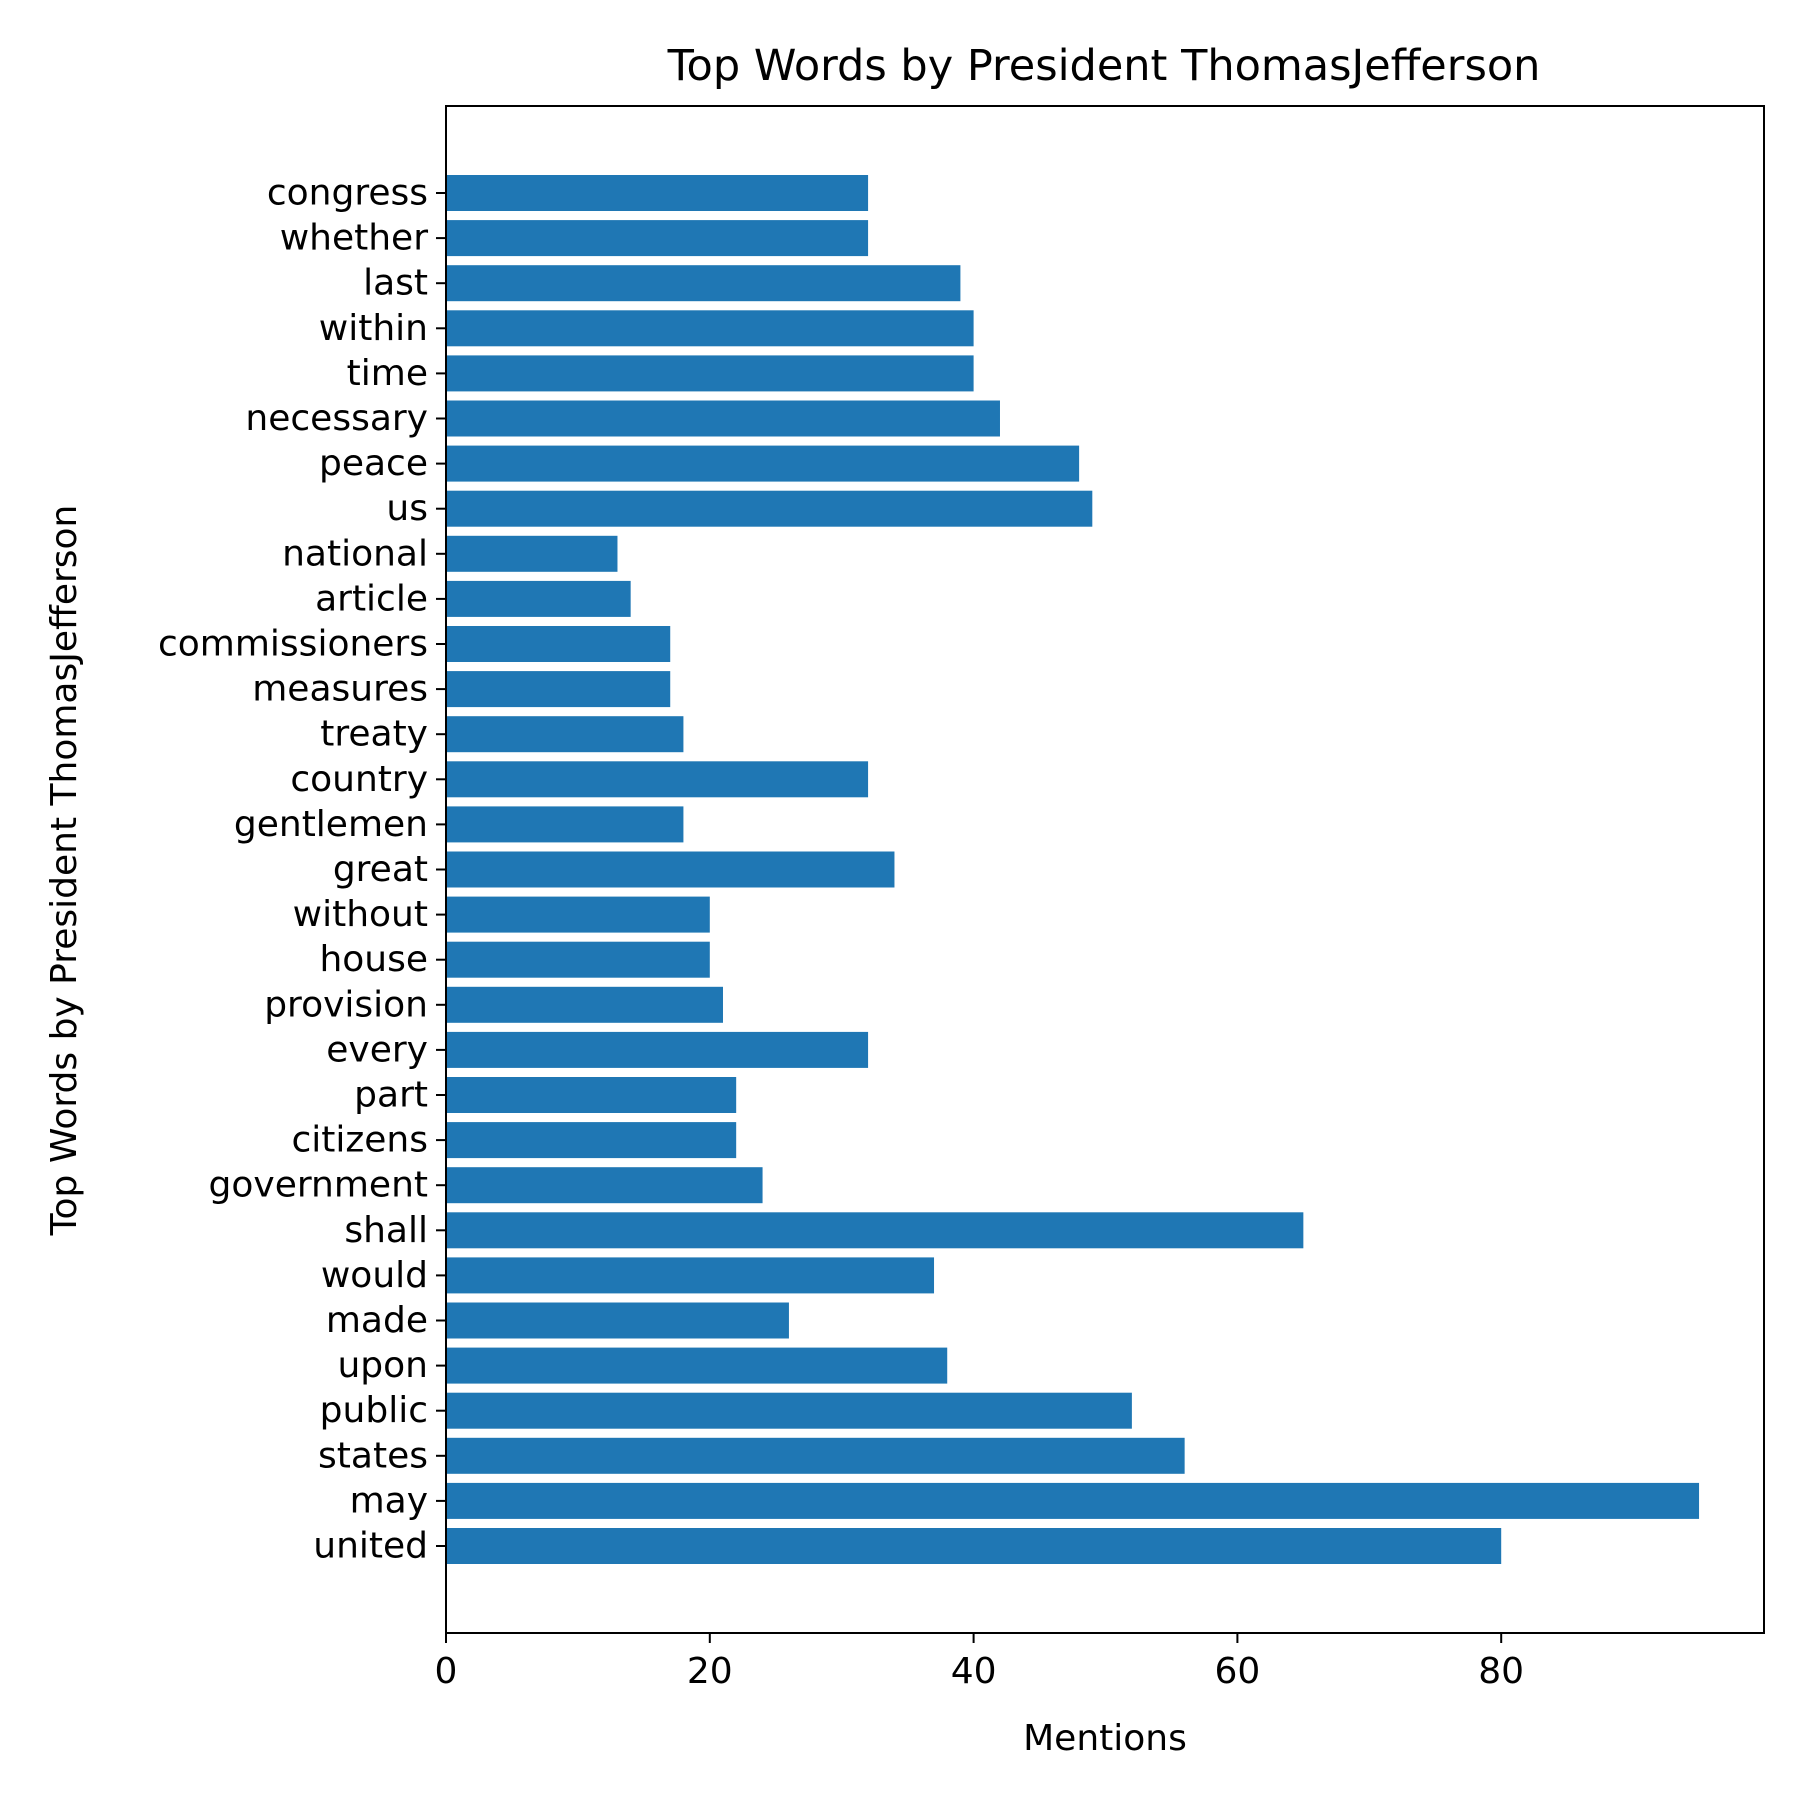 This screenshot has height=1800, width=1800. What do you see at coordinates (763, 463) in the screenshot?
I see `bar-peace` at bounding box center [763, 463].